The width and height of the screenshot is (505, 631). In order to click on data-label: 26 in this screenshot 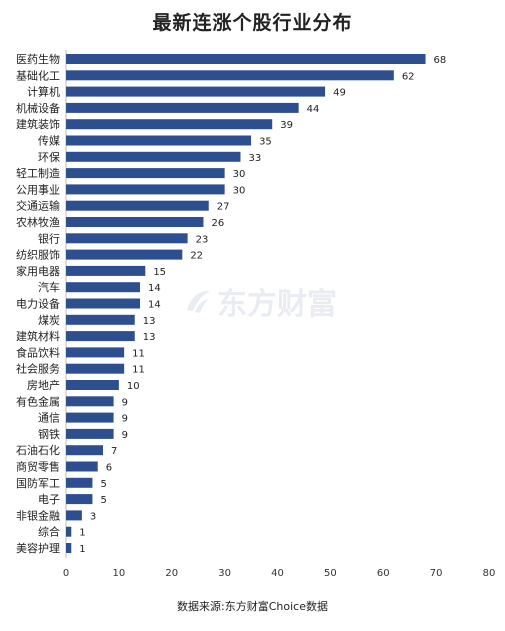, I will do `click(217, 223)`.